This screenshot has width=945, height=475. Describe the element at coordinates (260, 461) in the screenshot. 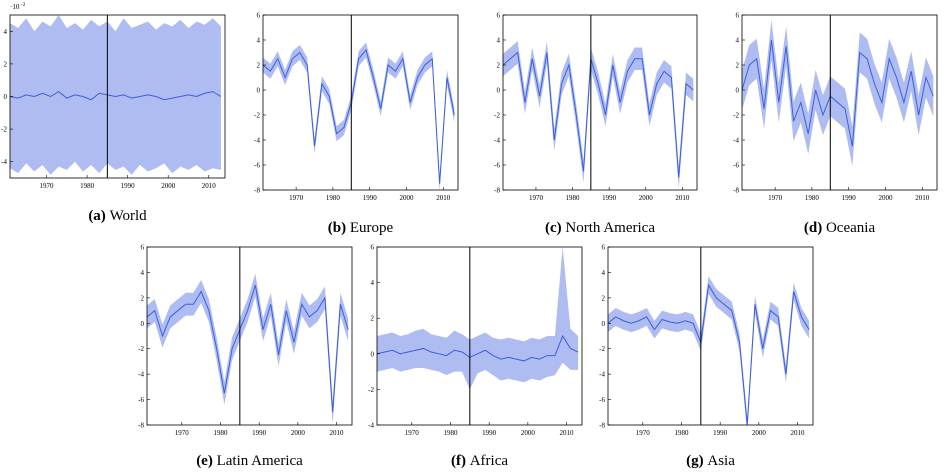

I see `caption-title: Latin America` at that location.